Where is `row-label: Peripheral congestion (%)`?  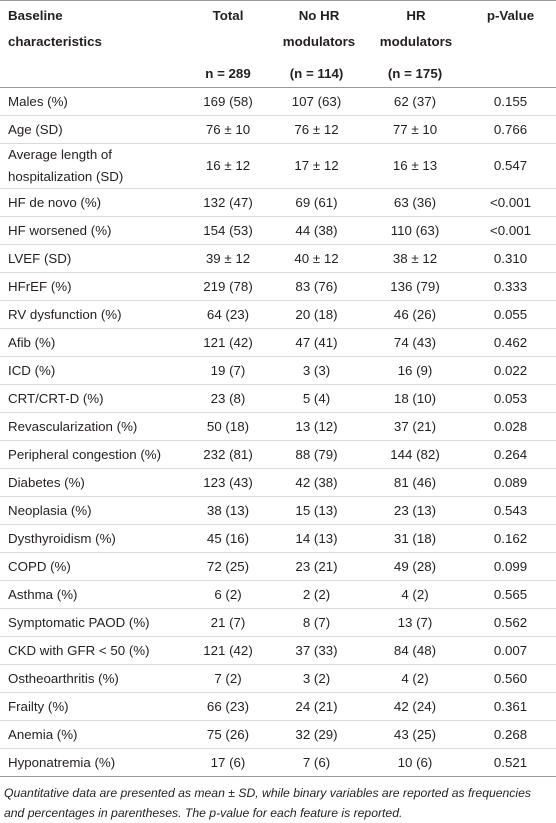 row-label: Peripheral congestion (%) is located at coordinates (94, 454).